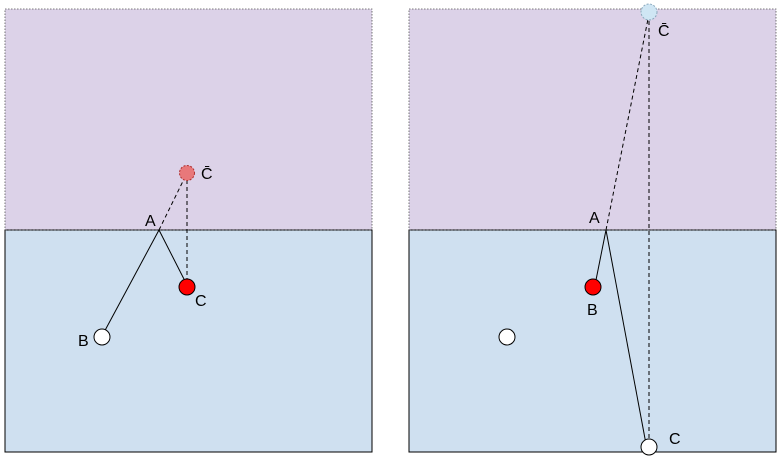 This screenshot has height=458, width=781. What do you see at coordinates (187, 287) in the screenshot?
I see `left-red-ball-c` at bounding box center [187, 287].